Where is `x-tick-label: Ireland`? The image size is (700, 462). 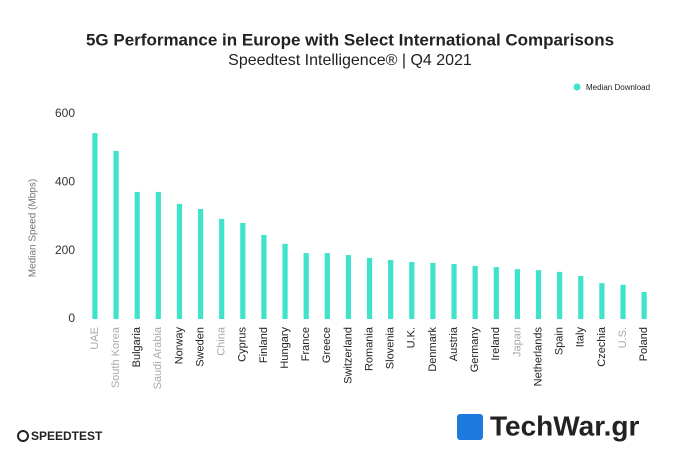 x-tick-label: Ireland is located at coordinates (496, 344).